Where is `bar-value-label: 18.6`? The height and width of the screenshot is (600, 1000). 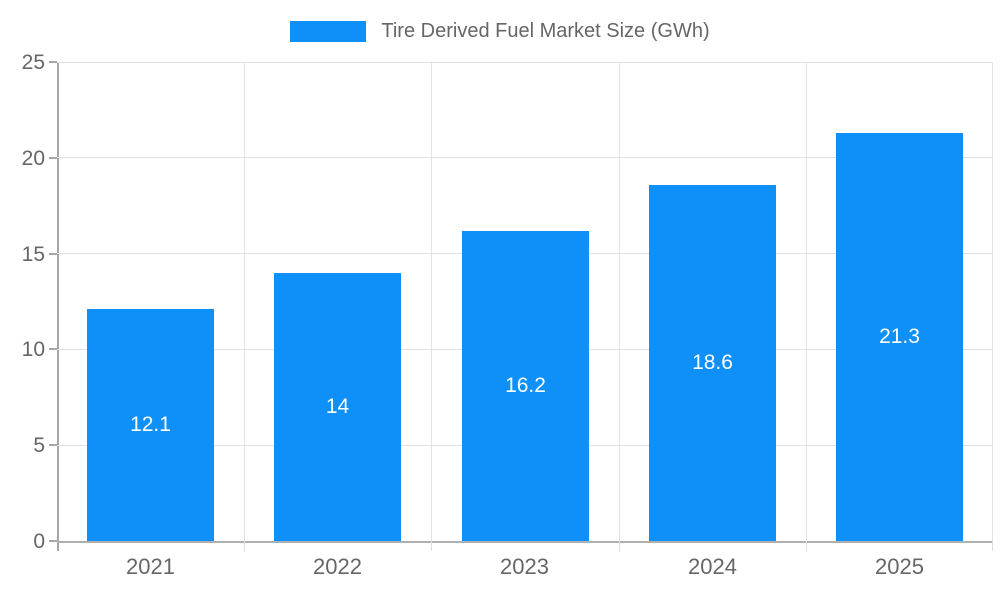
bar-value-label: 18.6 is located at coordinates (712, 362).